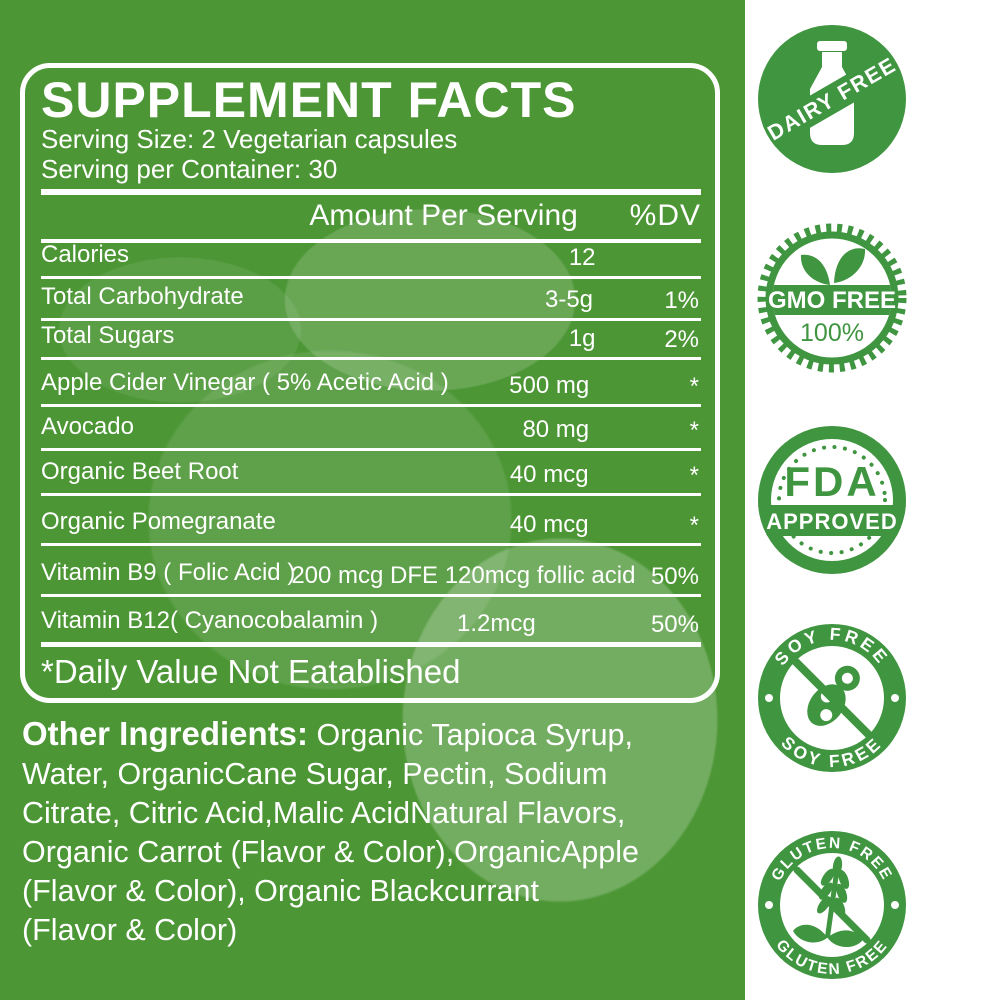  Describe the element at coordinates (280, 891) in the screenshot. I see `other-ingredients-line: (Flavor & Color), Organic Blackcurrant` at that location.